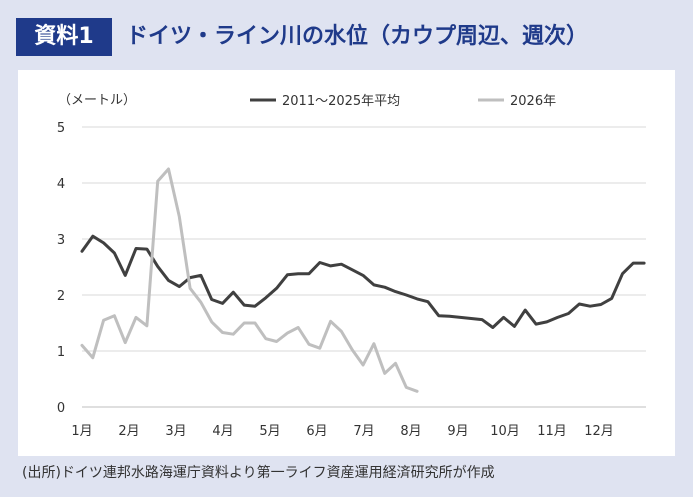  What do you see at coordinates (410, 431) in the screenshot?
I see `x-tick-label: 8月` at bounding box center [410, 431].